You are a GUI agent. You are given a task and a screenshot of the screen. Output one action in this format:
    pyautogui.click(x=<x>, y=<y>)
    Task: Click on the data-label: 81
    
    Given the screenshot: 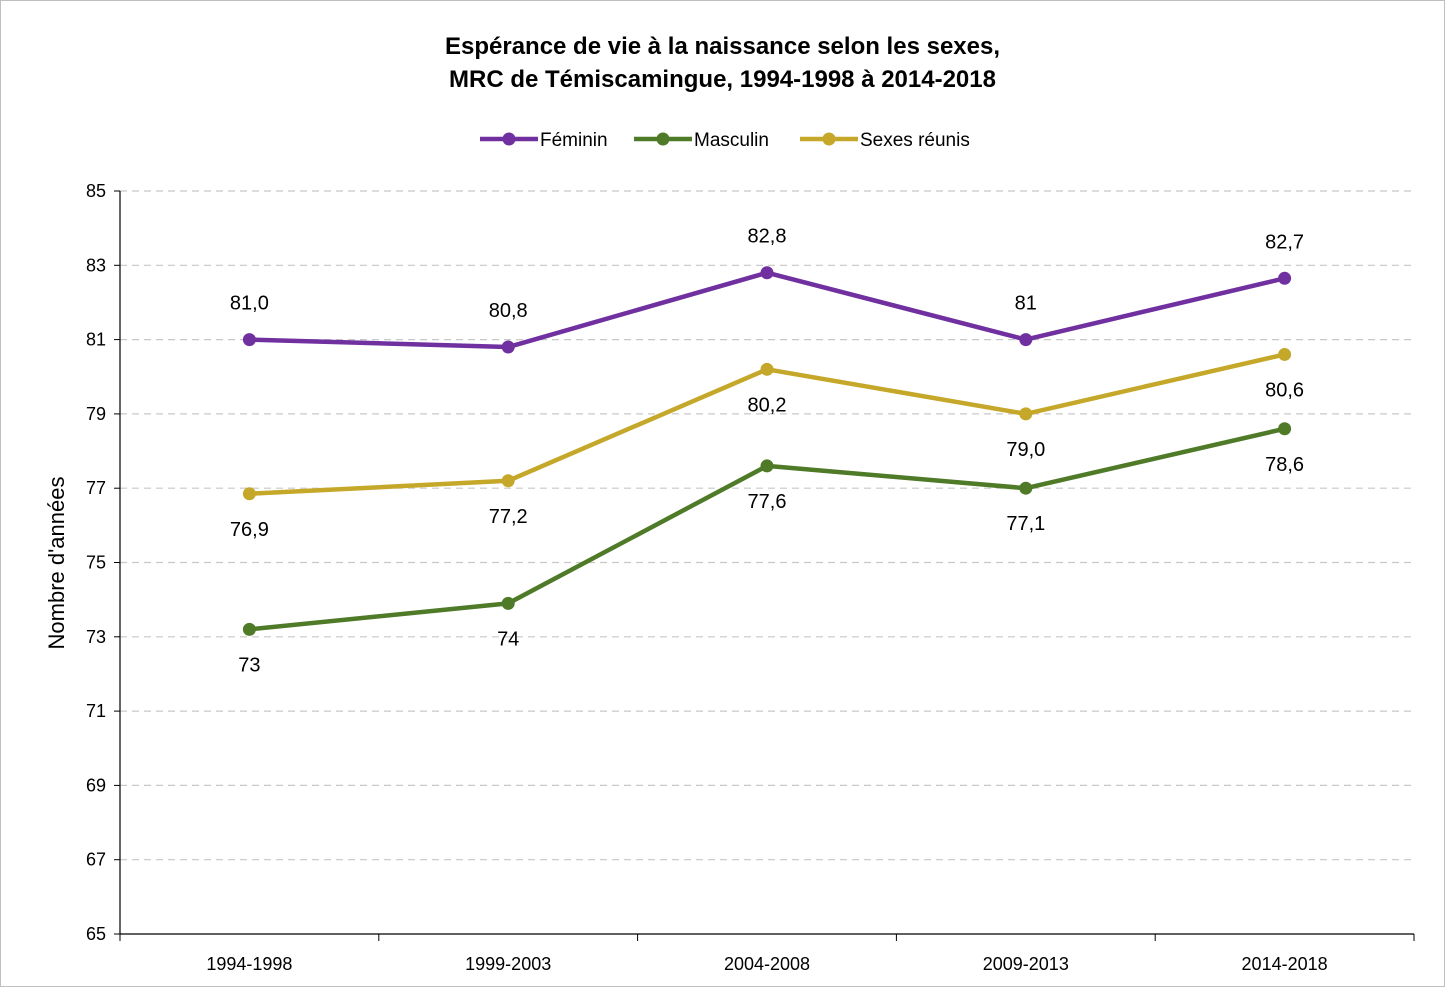 What is the action you would take?
    pyautogui.click(x=1026, y=304)
    